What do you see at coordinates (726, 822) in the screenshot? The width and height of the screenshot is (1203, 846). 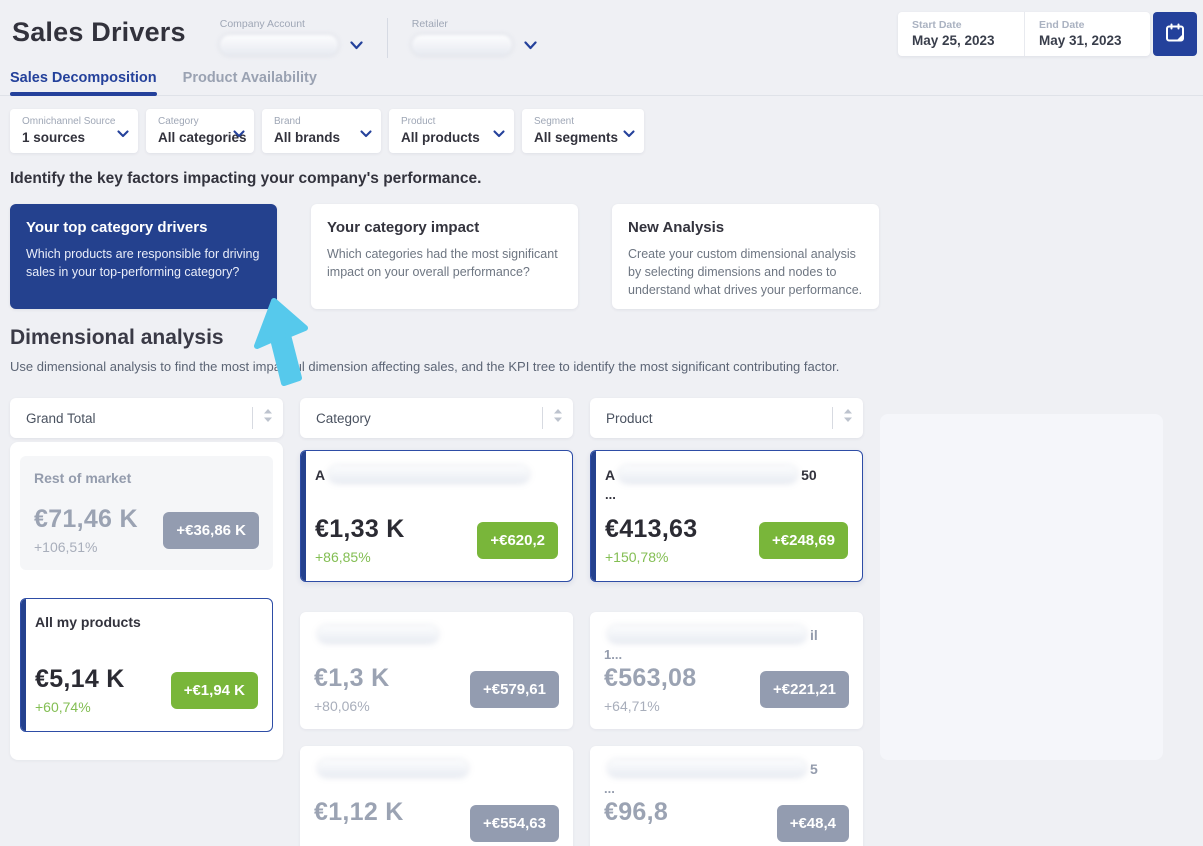 I see `driver-card-value-row: €96,8 +€48,4` at bounding box center [726, 822].